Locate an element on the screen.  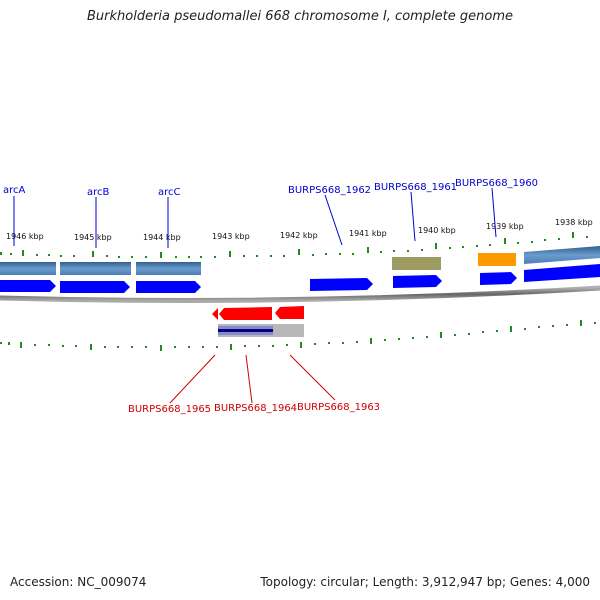
top-label-lines is located at coordinates (255, 217).